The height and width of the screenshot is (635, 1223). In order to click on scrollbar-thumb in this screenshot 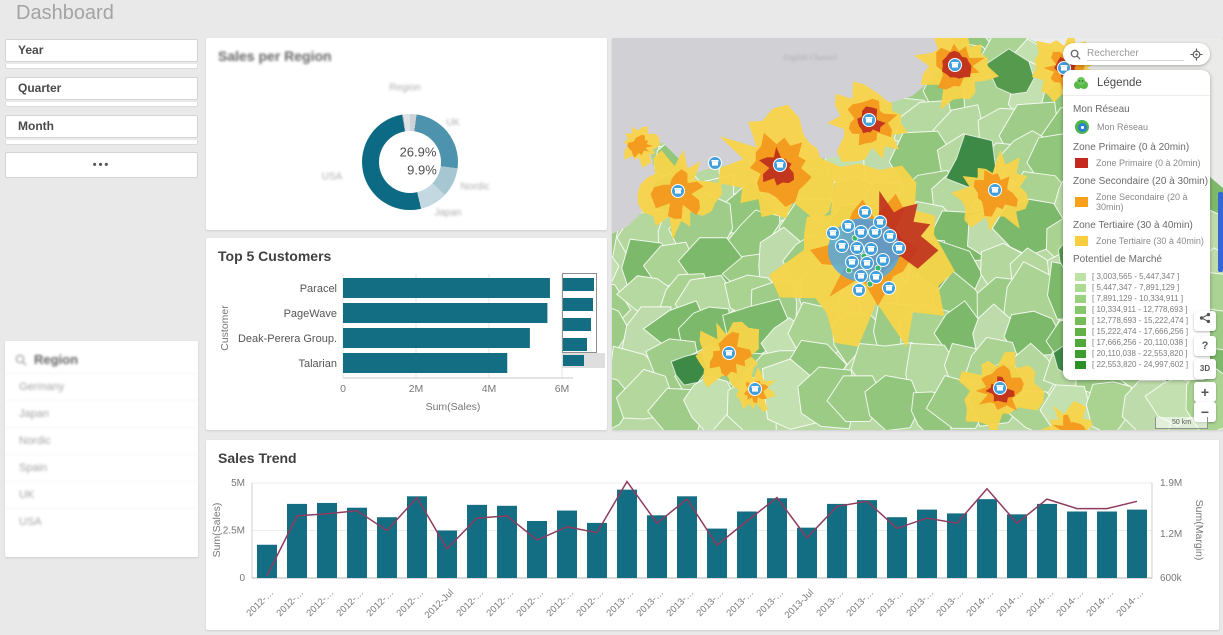, I will do `click(1220, 232)`.